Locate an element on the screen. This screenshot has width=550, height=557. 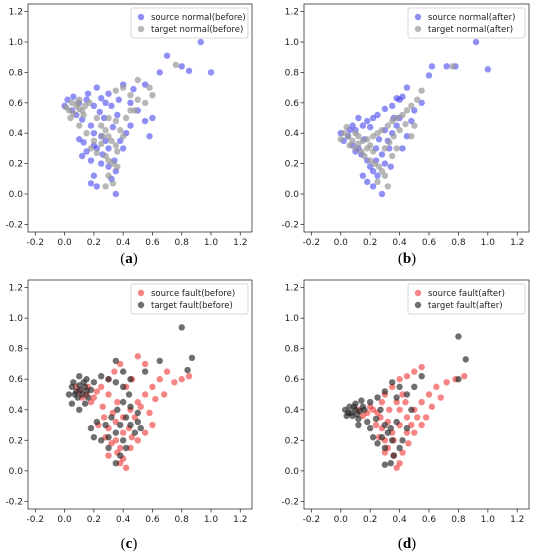
x-tick-label: 0.8 is located at coordinates (458, 520).